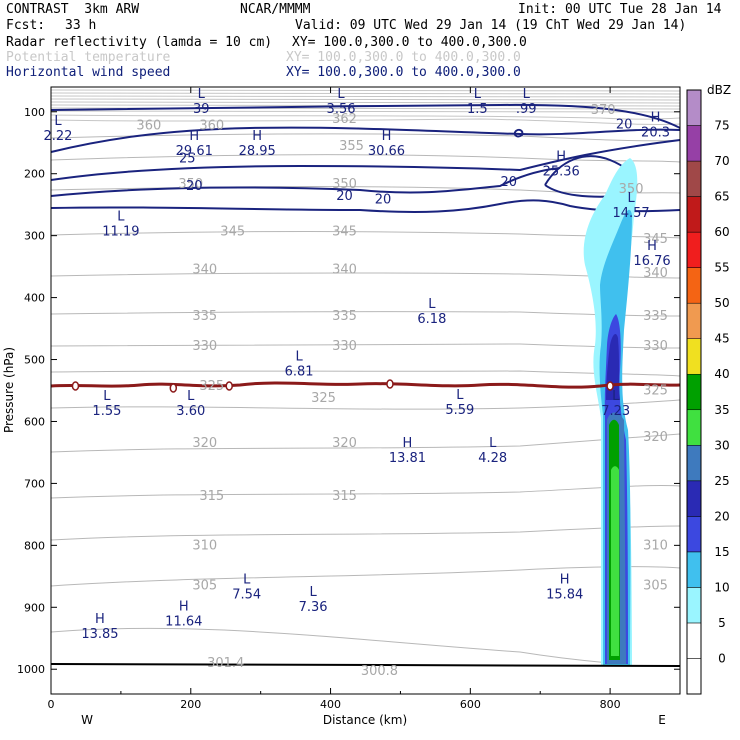  What do you see at coordinates (31, 669) in the screenshot?
I see `y-tick-label: 1000` at bounding box center [31, 669].